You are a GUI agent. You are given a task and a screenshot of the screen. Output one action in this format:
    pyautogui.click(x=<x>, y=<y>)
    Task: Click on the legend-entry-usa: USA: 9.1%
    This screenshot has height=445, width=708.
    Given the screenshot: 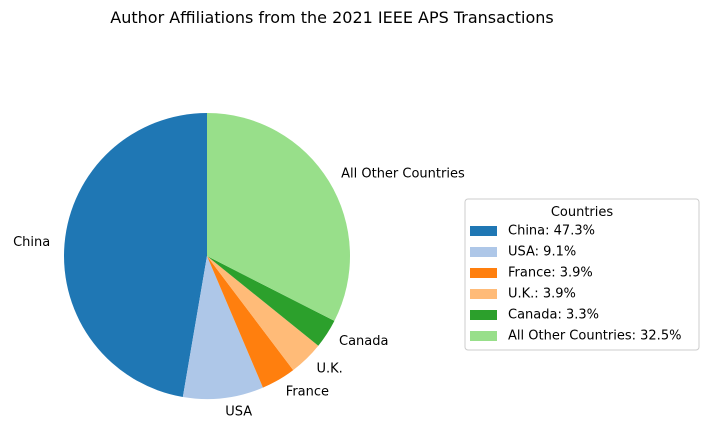 What is the action you would take?
    pyautogui.click(x=542, y=252)
    